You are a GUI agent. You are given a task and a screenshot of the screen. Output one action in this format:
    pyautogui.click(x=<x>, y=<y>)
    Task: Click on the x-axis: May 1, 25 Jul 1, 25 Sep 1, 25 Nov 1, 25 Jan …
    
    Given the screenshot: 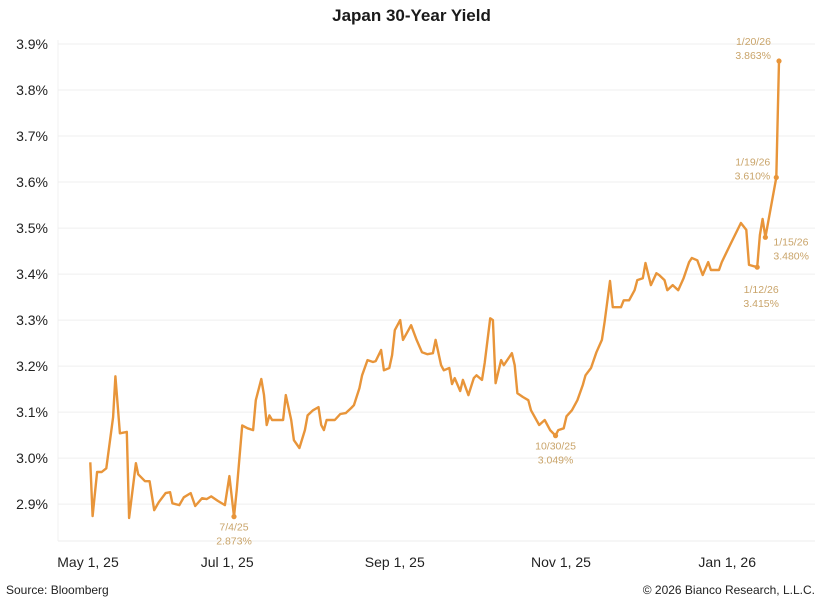 What is the action you would take?
    pyautogui.click(x=406, y=562)
    